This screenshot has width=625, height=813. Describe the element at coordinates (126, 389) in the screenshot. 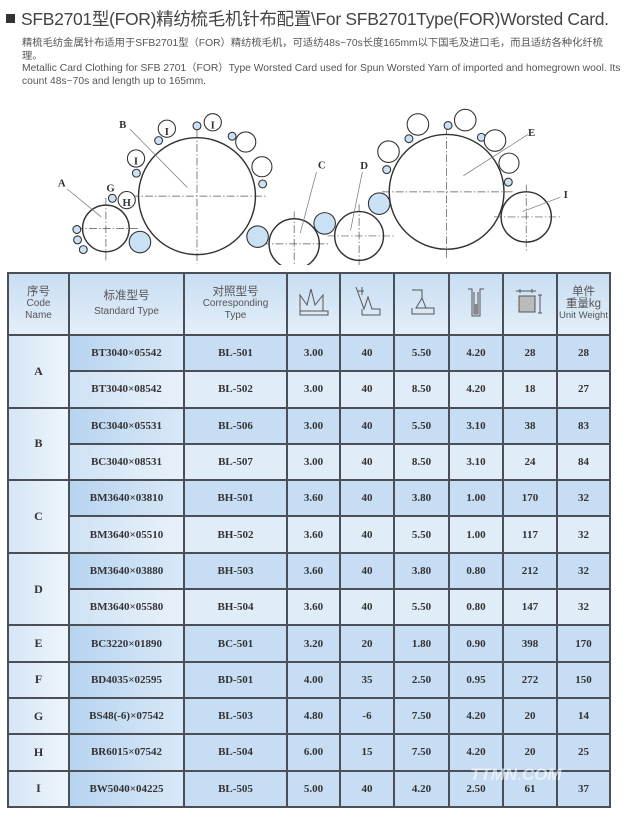

I see `table-cell: BT3040×08542` at that location.